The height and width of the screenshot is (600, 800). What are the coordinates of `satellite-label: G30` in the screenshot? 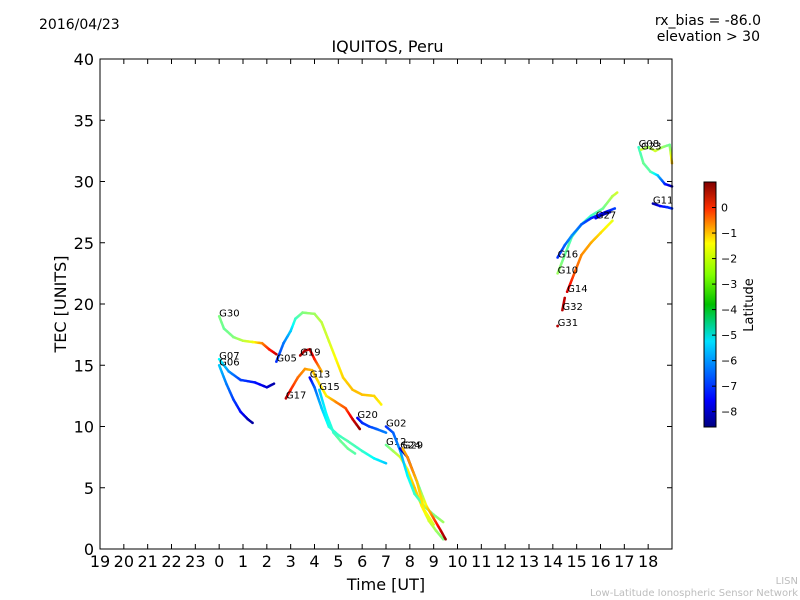 It's located at (229, 313).